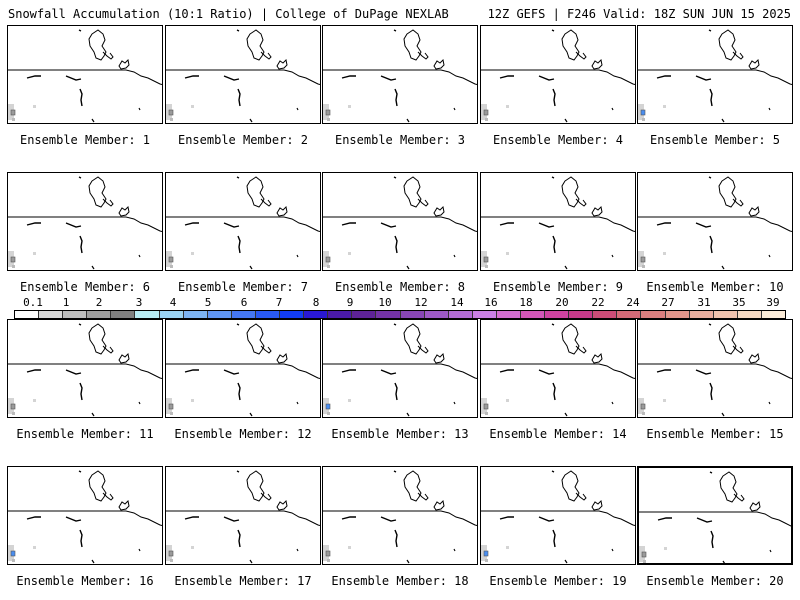 Image resolution: width=800 pixels, height=600 pixels. Describe the element at coordinates (66, 302) in the screenshot. I see `colorbar-tick-label: 1` at that location.